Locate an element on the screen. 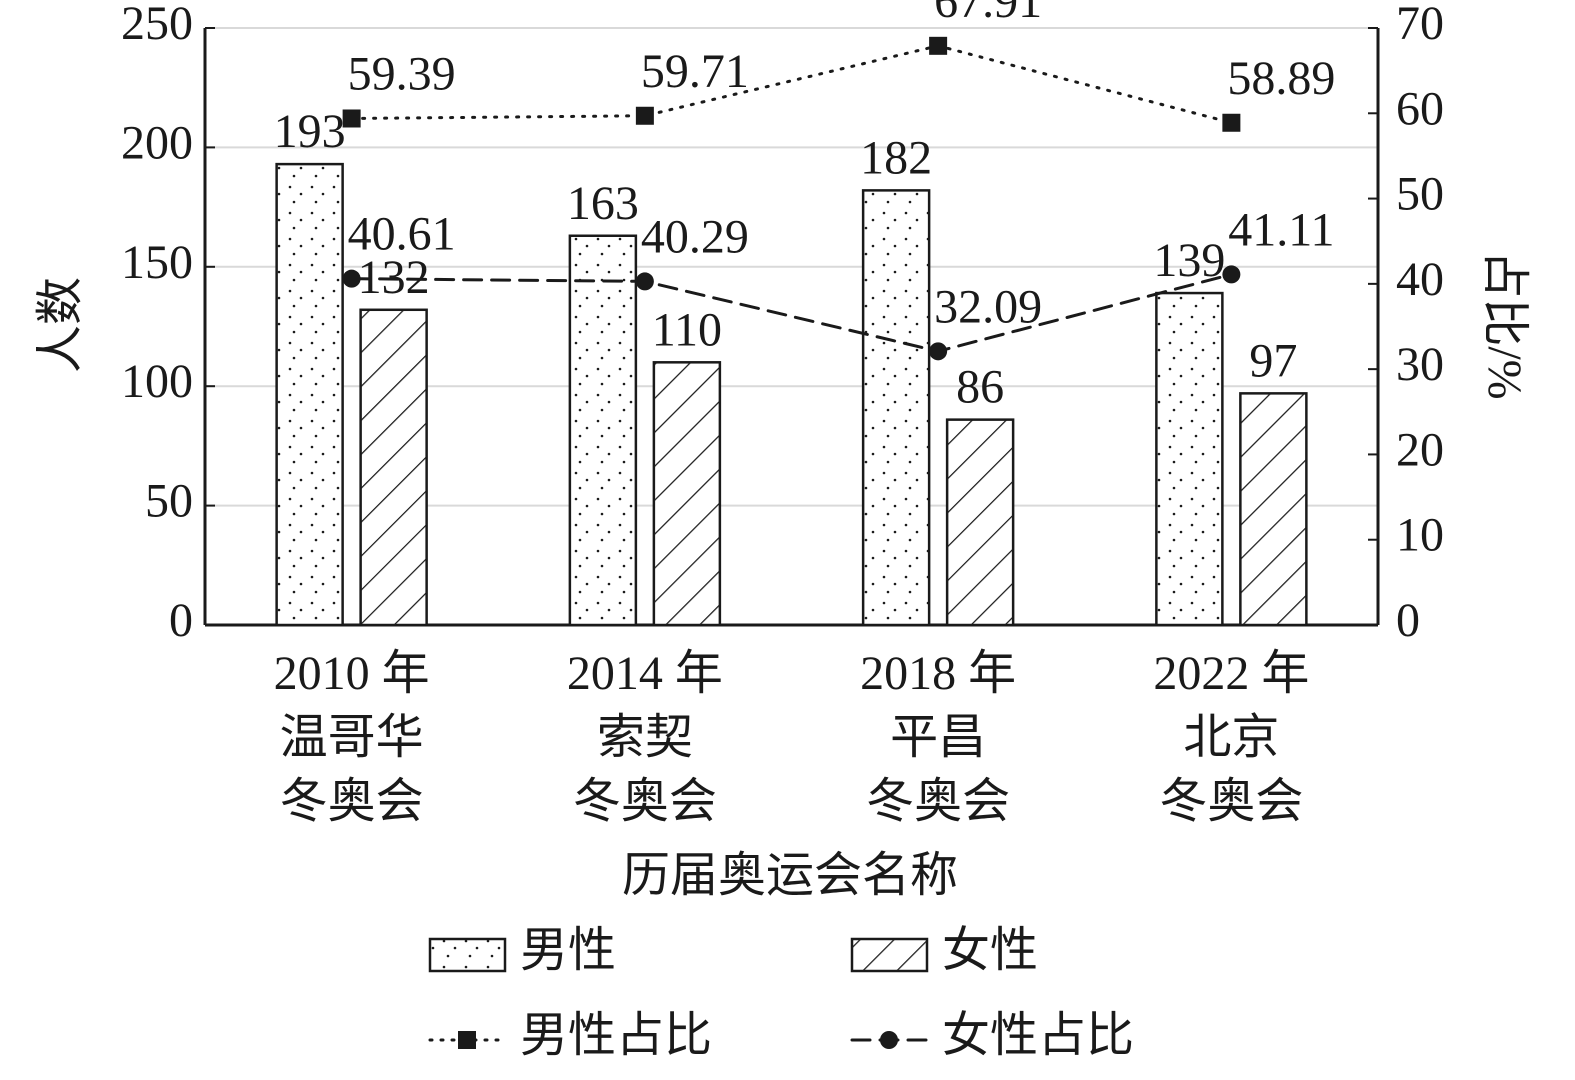  y2-tick-label: 10 is located at coordinates (1420, 535).